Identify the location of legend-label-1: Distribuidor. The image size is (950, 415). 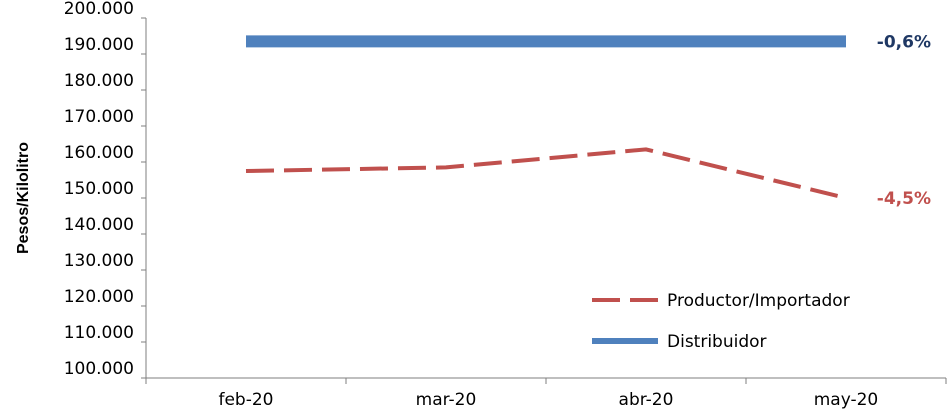
(717, 342).